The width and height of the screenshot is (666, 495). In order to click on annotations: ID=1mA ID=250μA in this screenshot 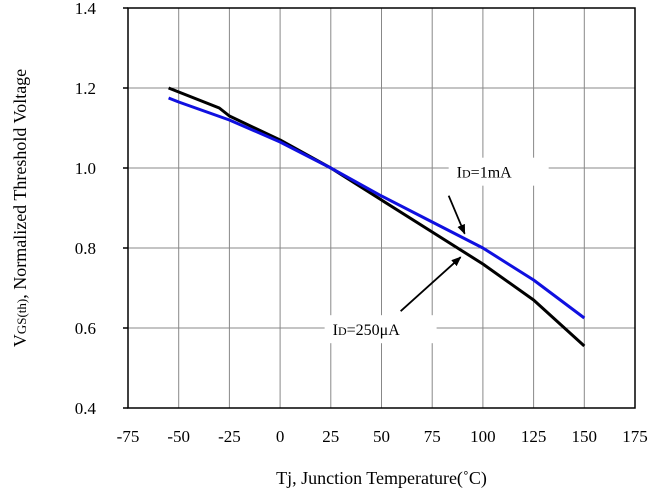, I will do `click(436, 250)`.